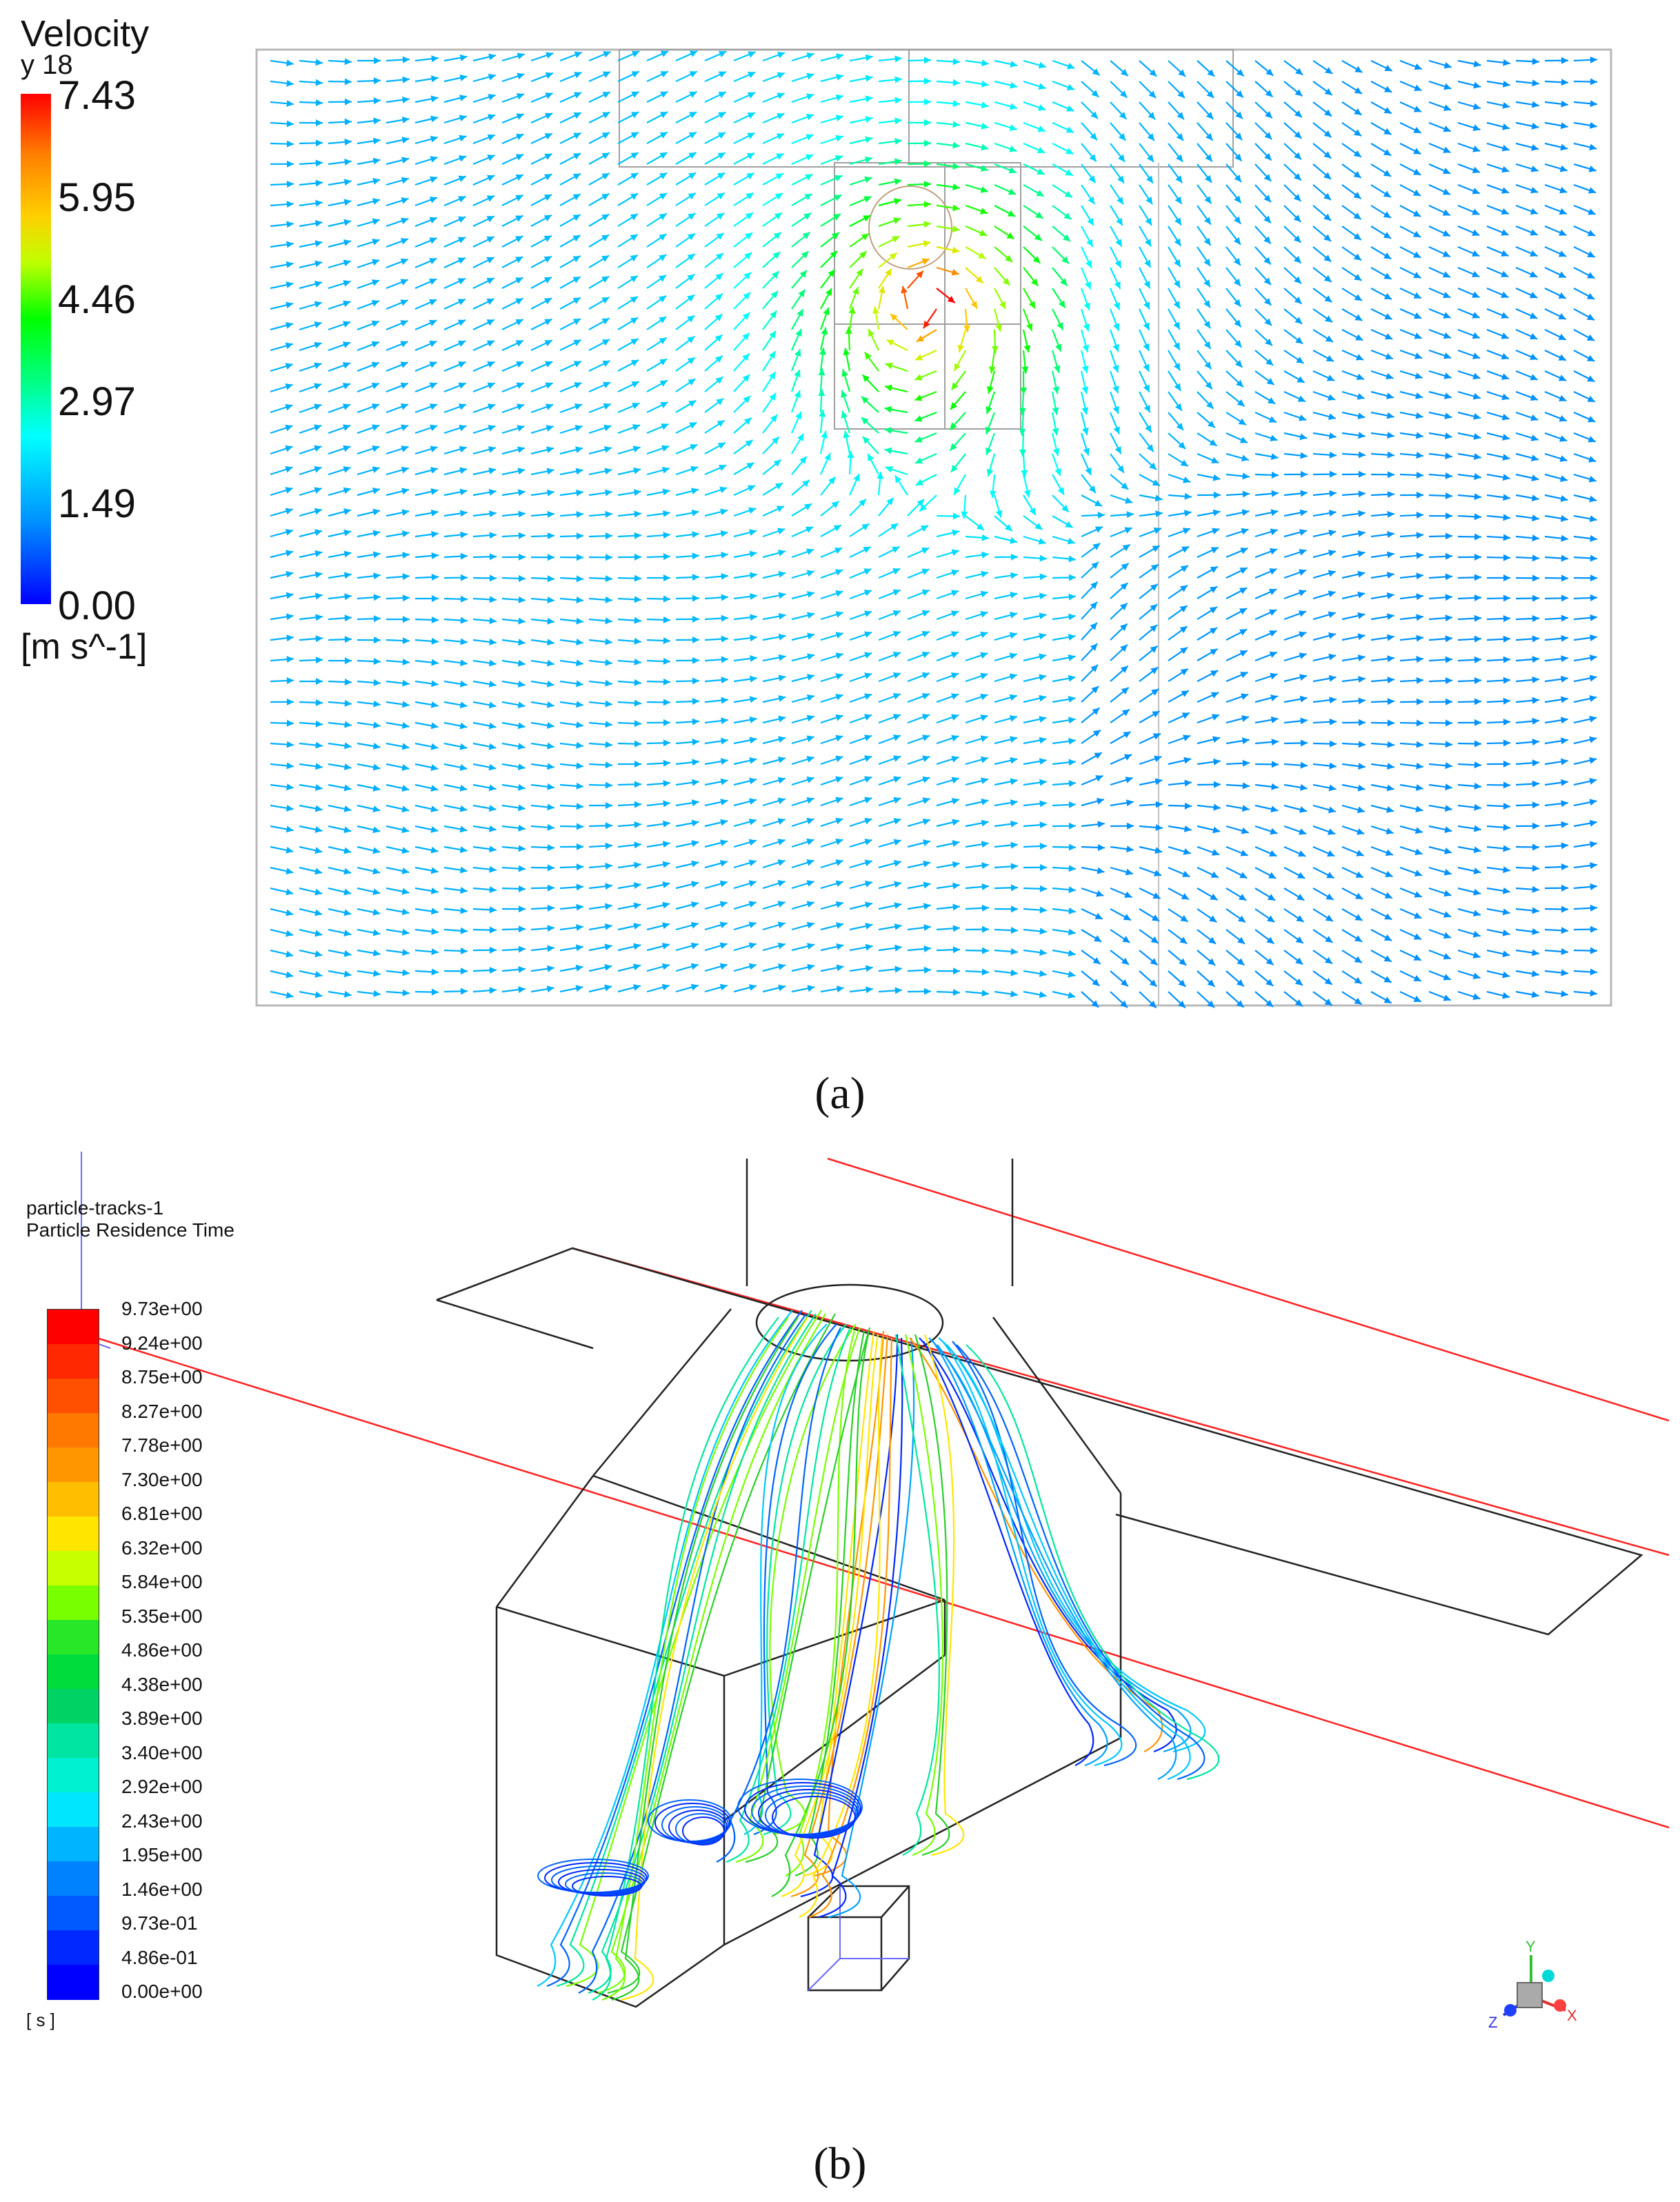  Describe the element at coordinates (162, 1889) in the screenshot. I see `residence-time-tick-label: 1.46e+00` at that location.